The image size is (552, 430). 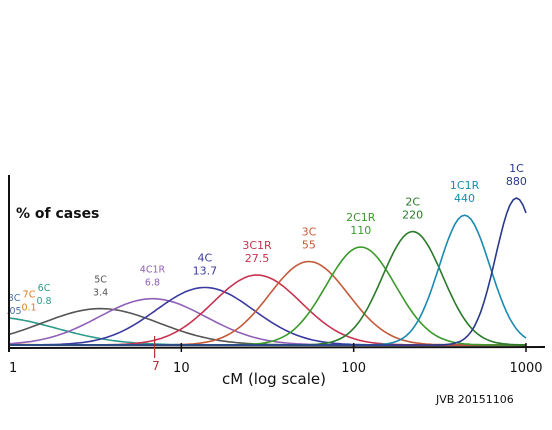 I want to click on series-name-label: 7C, so click(x=29, y=294).